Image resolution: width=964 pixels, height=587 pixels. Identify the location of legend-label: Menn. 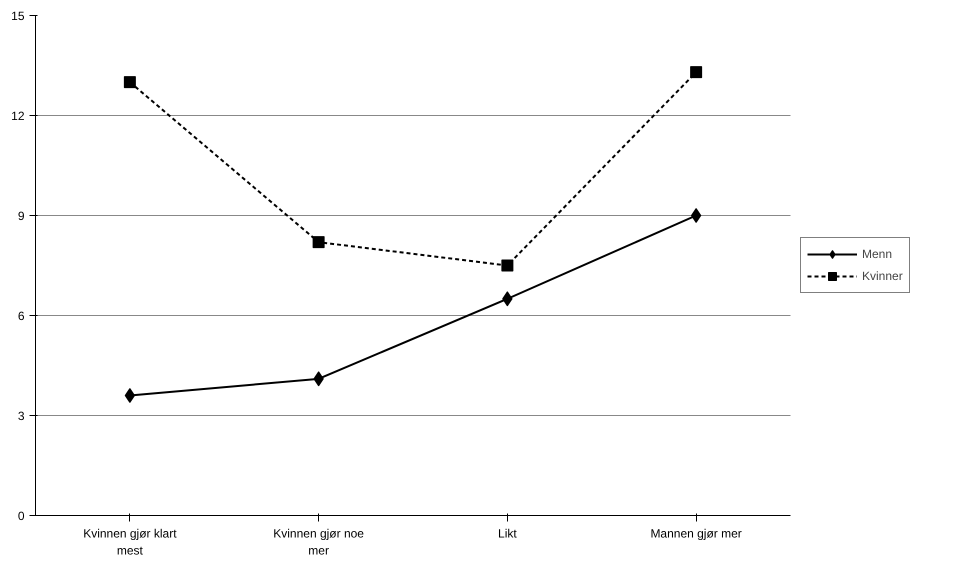
(877, 254).